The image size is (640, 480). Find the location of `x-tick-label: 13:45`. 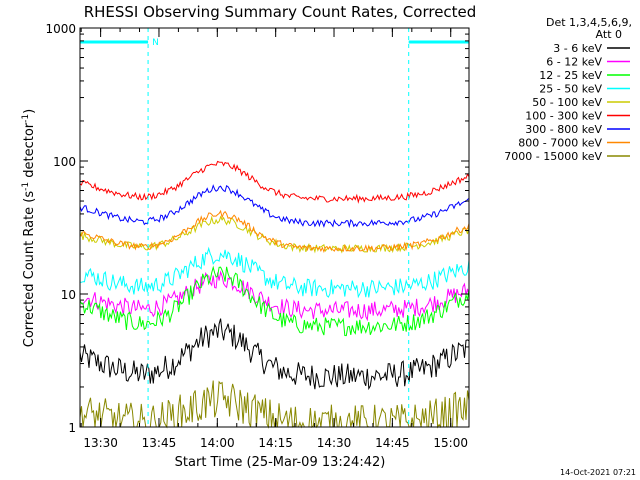

x-tick-label: 13:45 is located at coordinates (159, 443).